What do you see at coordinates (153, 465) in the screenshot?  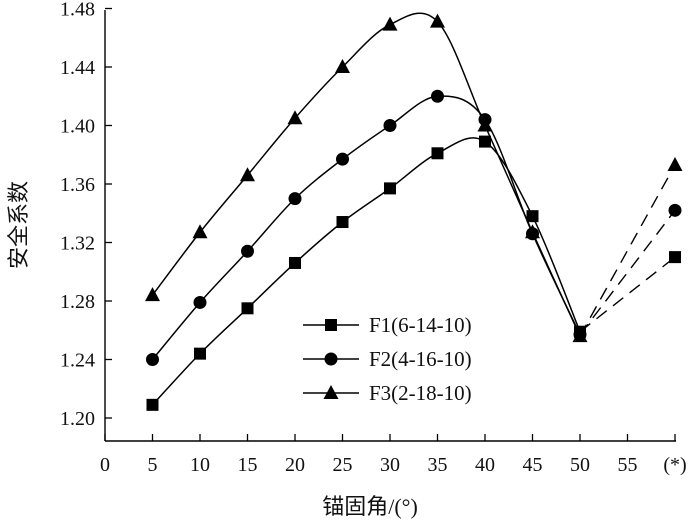 I see `x-tick-label: 5` at bounding box center [153, 465].